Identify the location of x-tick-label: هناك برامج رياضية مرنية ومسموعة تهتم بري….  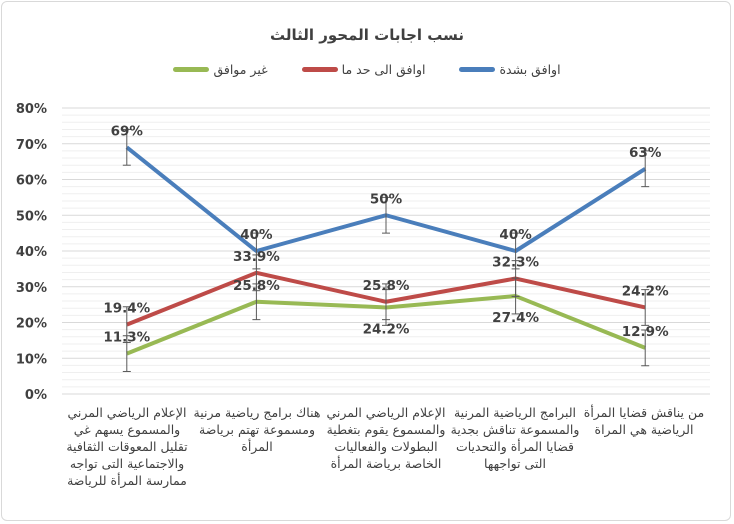
(257, 429).